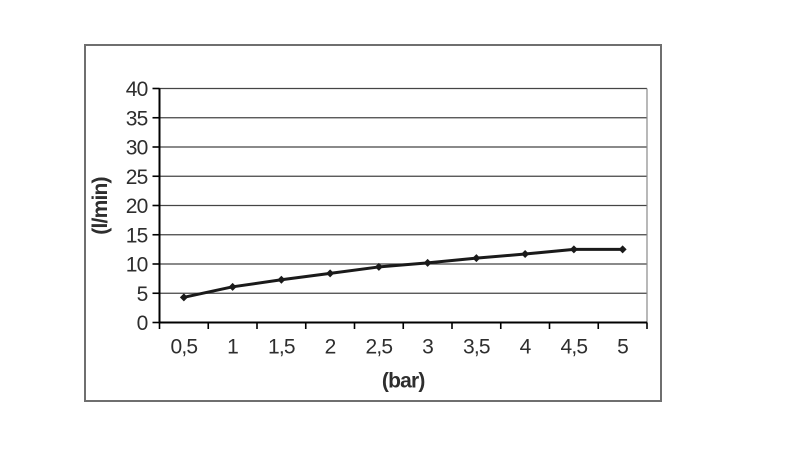  What do you see at coordinates (378, 347) in the screenshot?
I see `x-tick-label: 2,5` at bounding box center [378, 347].